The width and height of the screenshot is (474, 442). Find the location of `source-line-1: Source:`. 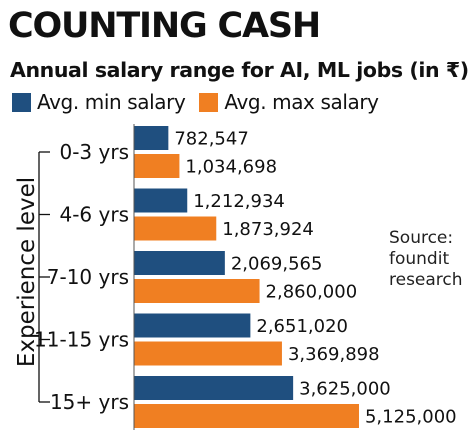

source-line-1: Source: is located at coordinates (421, 238).